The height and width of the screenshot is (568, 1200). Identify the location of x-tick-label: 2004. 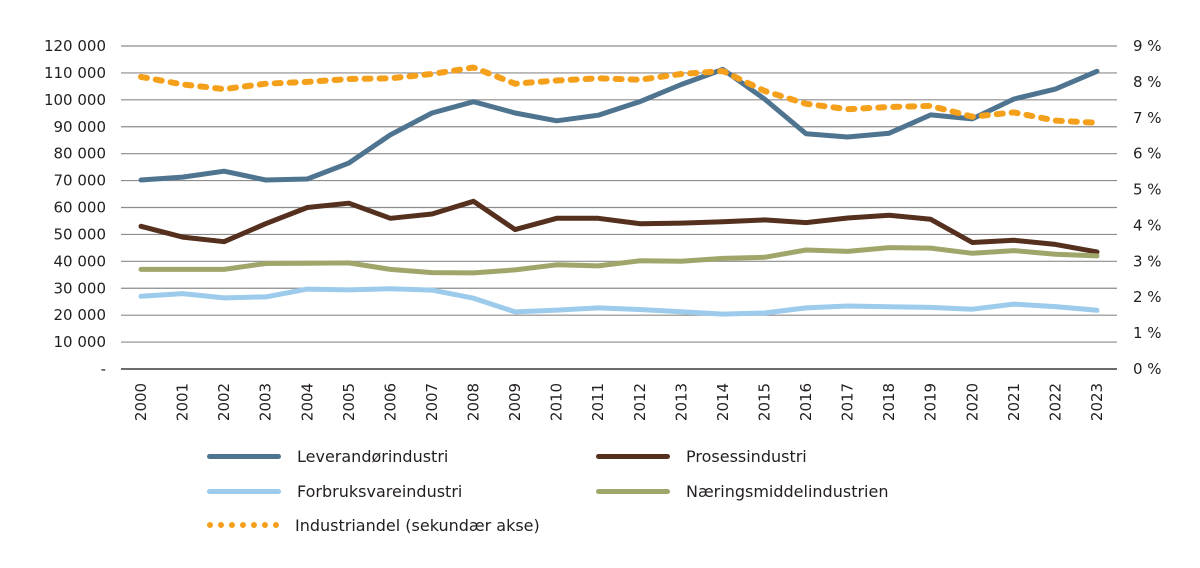
(307, 402).